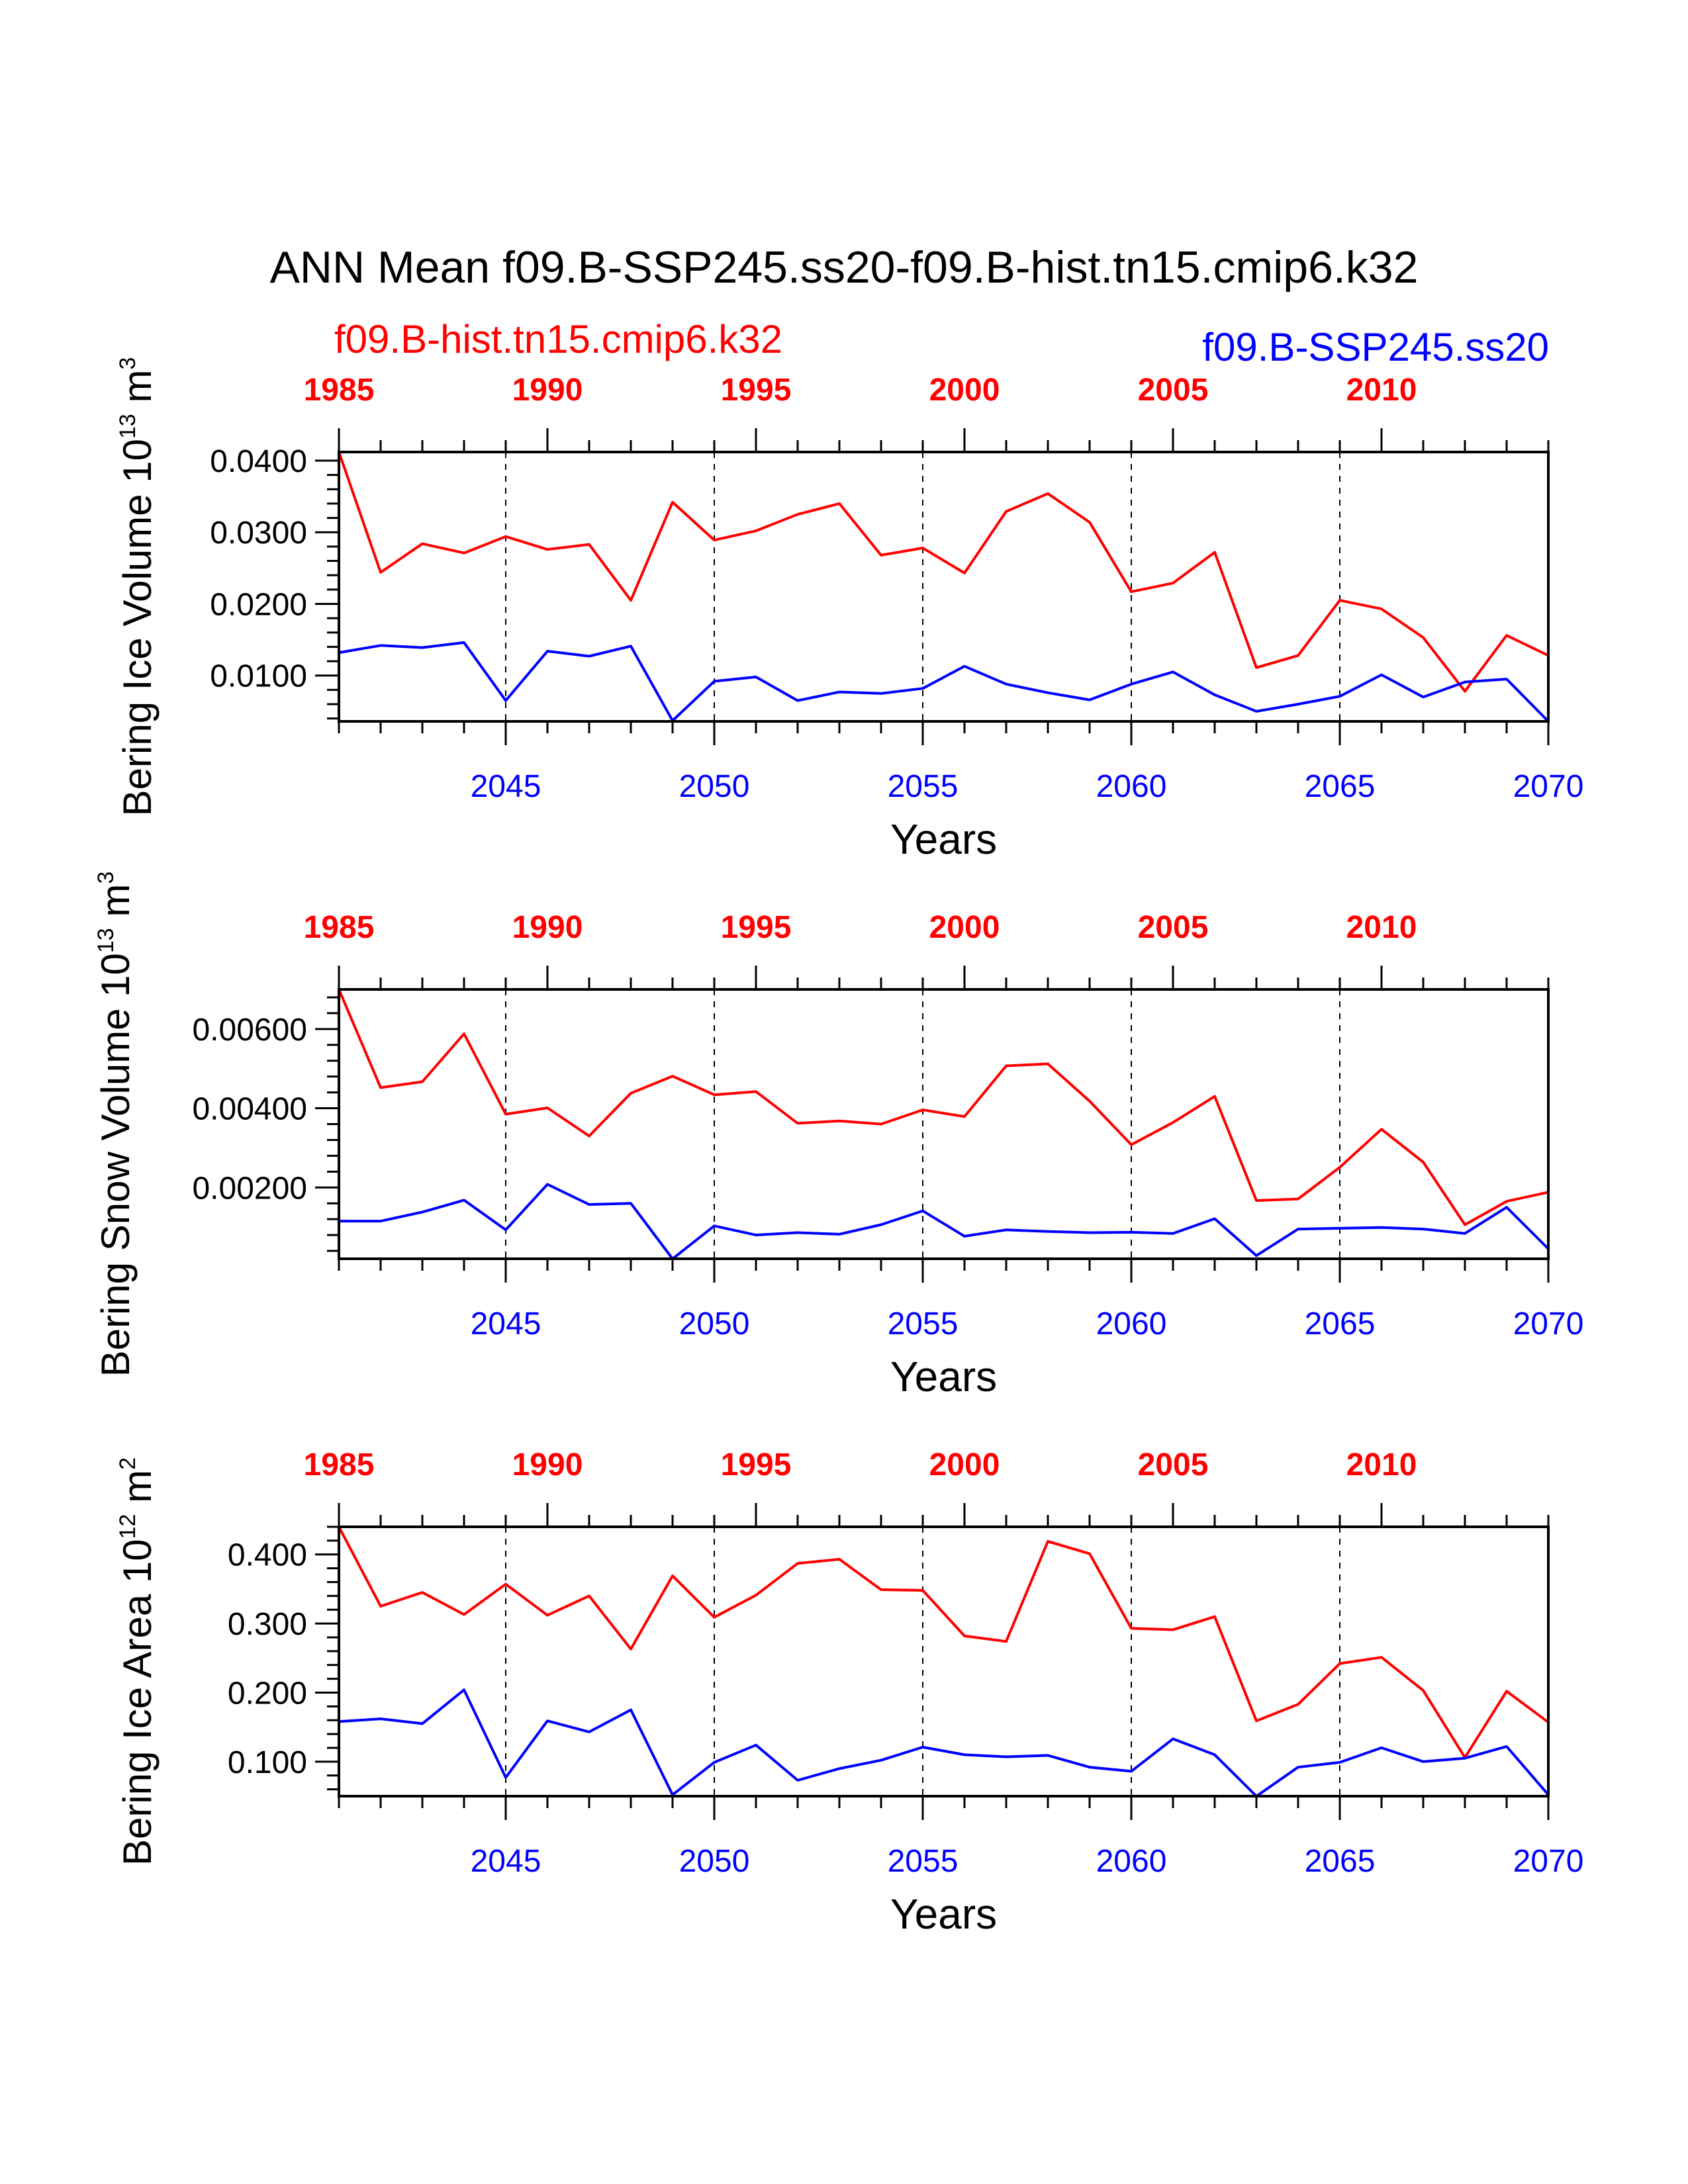 The image size is (1688, 2184). What do you see at coordinates (137, 587) in the screenshot?
I see `y-axis-title: Bering Ice Volume 1013 m3` at bounding box center [137, 587].